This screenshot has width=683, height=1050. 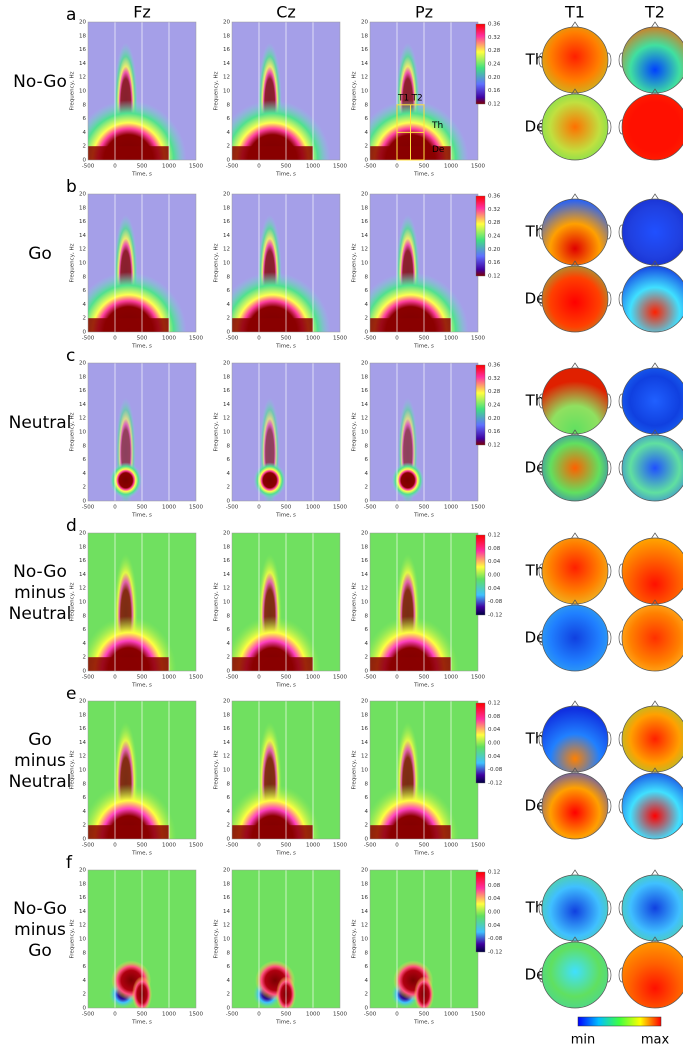 What do you see at coordinates (40, 254) in the screenshot?
I see `row-label: Go` at bounding box center [40, 254].